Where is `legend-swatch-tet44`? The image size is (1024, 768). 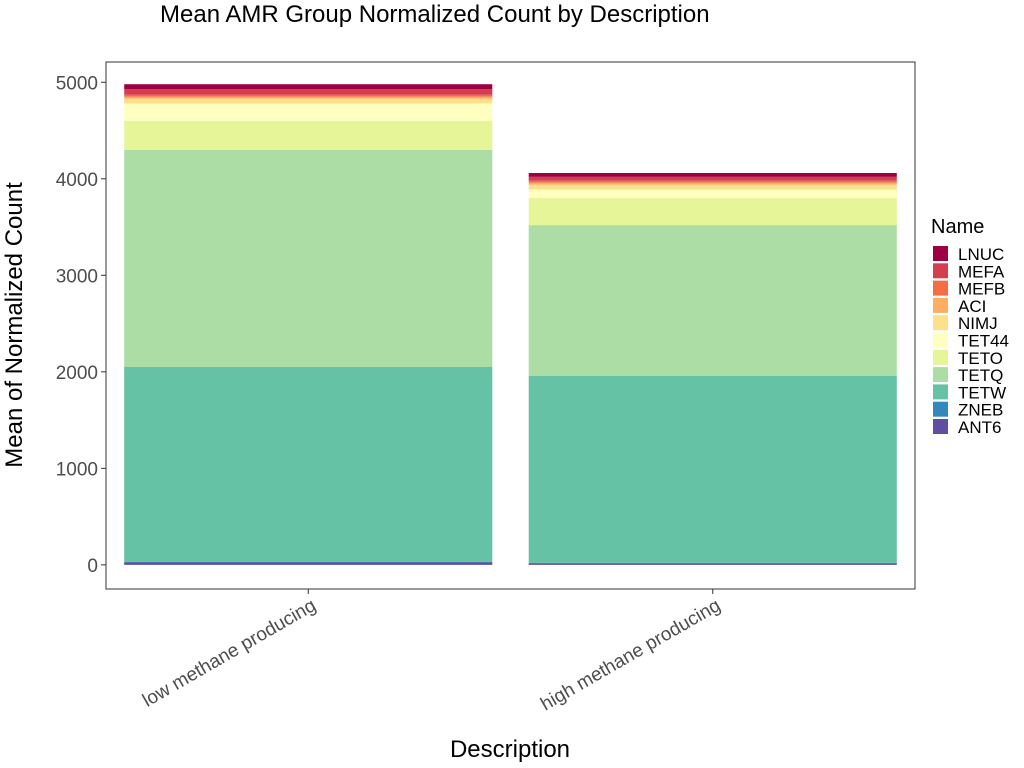 legend-swatch-tet44 is located at coordinates (940, 340).